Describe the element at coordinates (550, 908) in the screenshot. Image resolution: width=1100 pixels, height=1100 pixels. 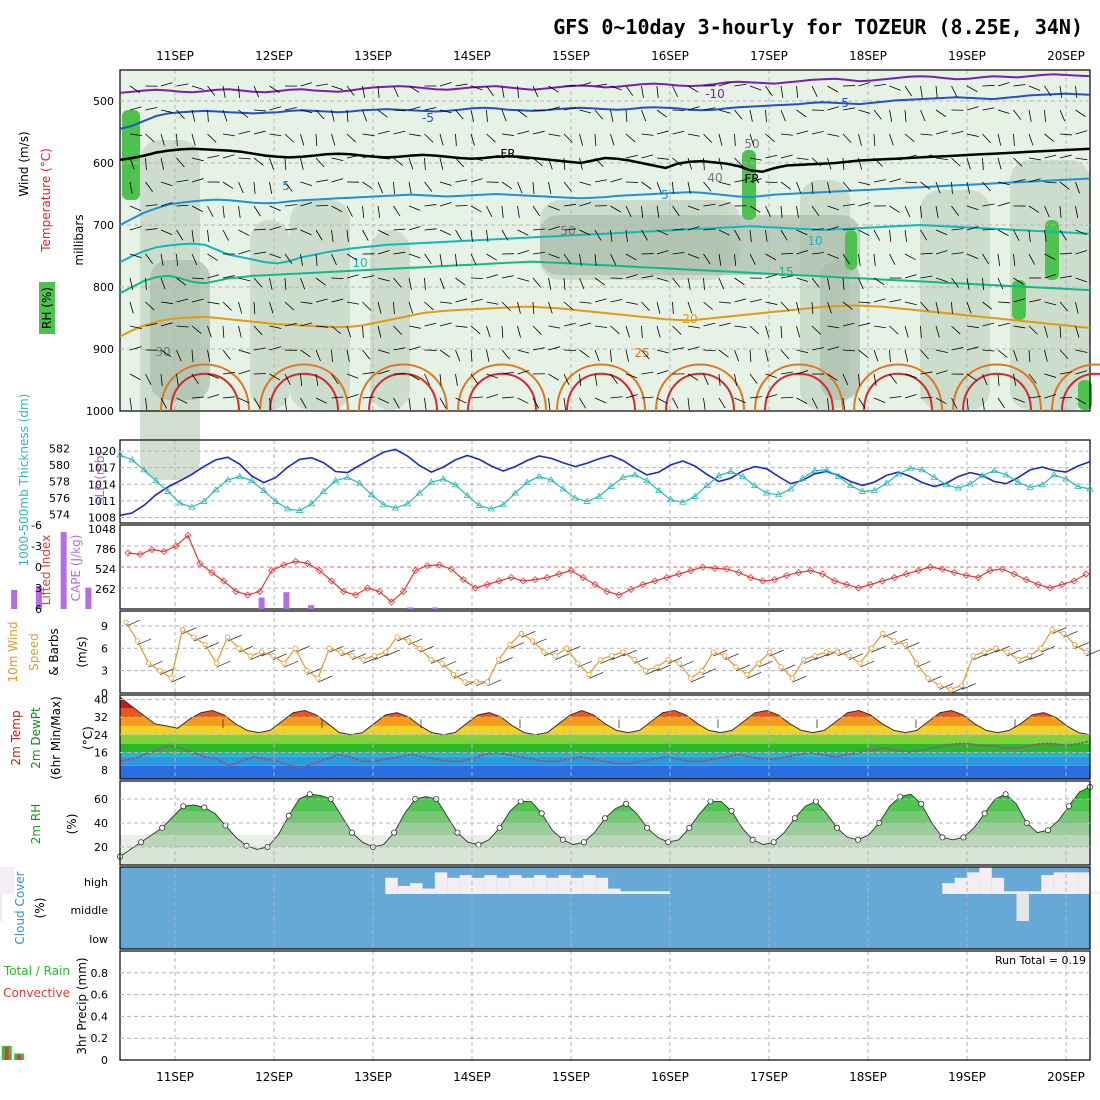
I see `cloud-cover-panel: high middle low (%) Cloud Cover` at that location.